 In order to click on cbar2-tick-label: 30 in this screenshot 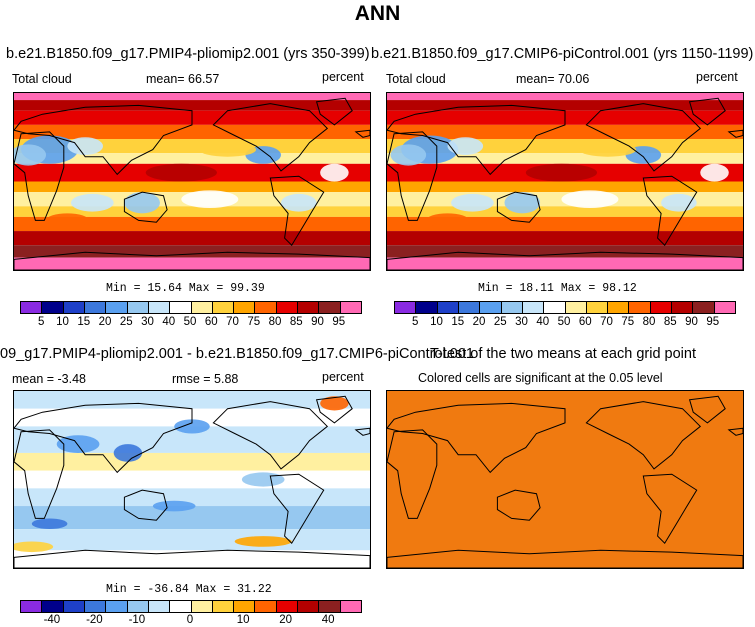, I will do `click(521, 322)`.